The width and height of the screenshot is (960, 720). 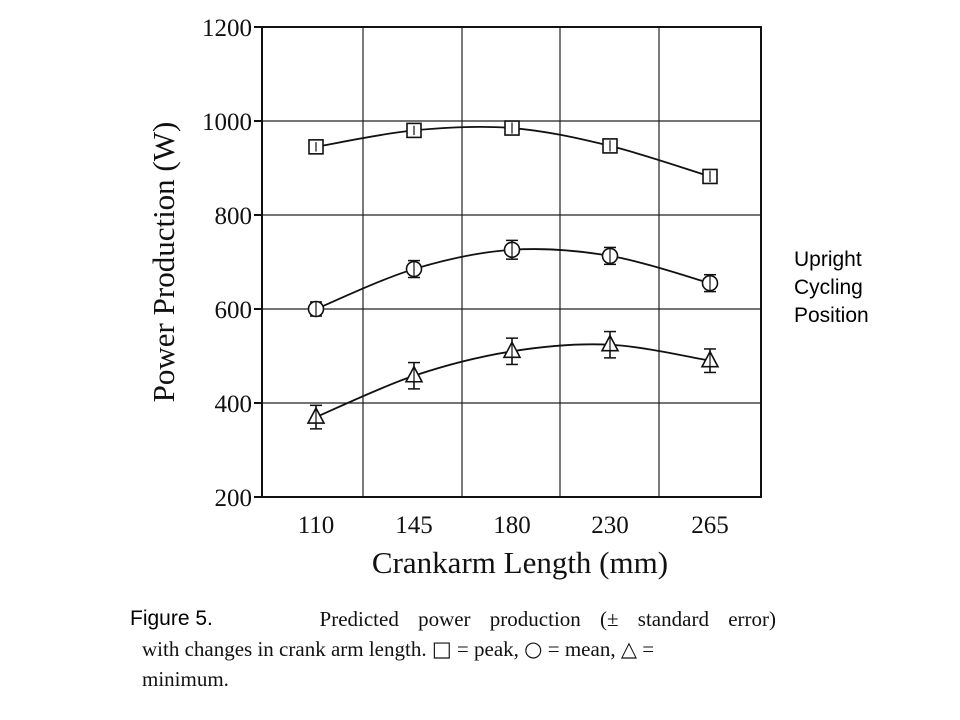 I want to click on x-tick-label: 180, so click(x=512, y=525).